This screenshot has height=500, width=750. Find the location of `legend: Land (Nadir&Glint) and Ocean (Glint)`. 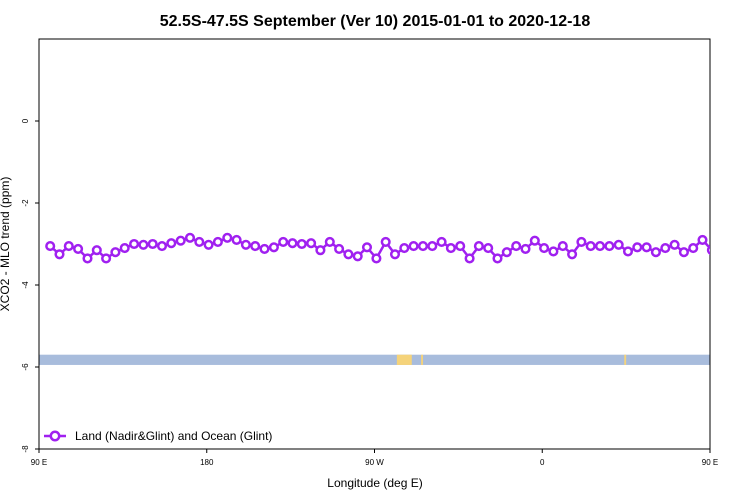

legend: Land (Nadir&Glint) and Ocean (Glint) is located at coordinates (158, 436).